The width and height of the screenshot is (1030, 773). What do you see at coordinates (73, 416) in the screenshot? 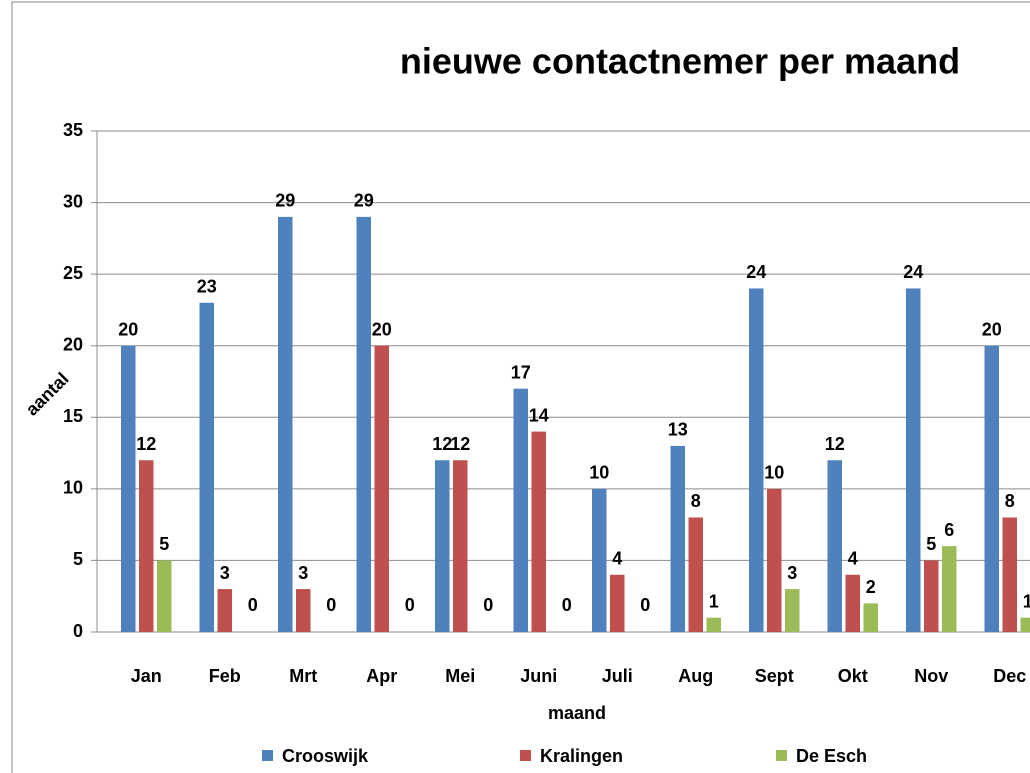
I see `y-tick-label: 15` at bounding box center [73, 416].